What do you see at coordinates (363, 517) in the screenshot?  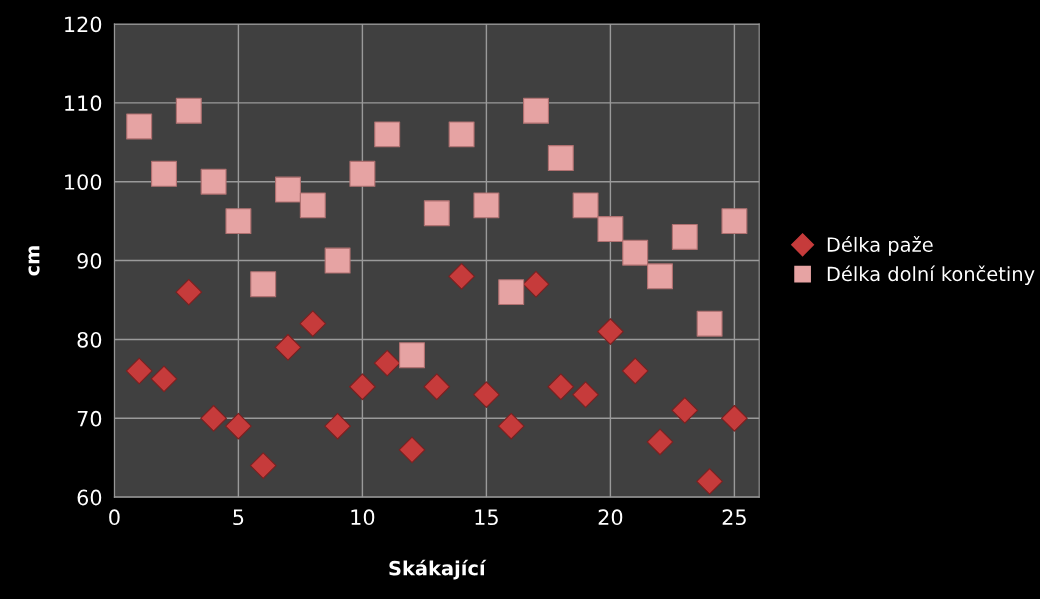 I see `x-tick-label: 10` at bounding box center [363, 517].